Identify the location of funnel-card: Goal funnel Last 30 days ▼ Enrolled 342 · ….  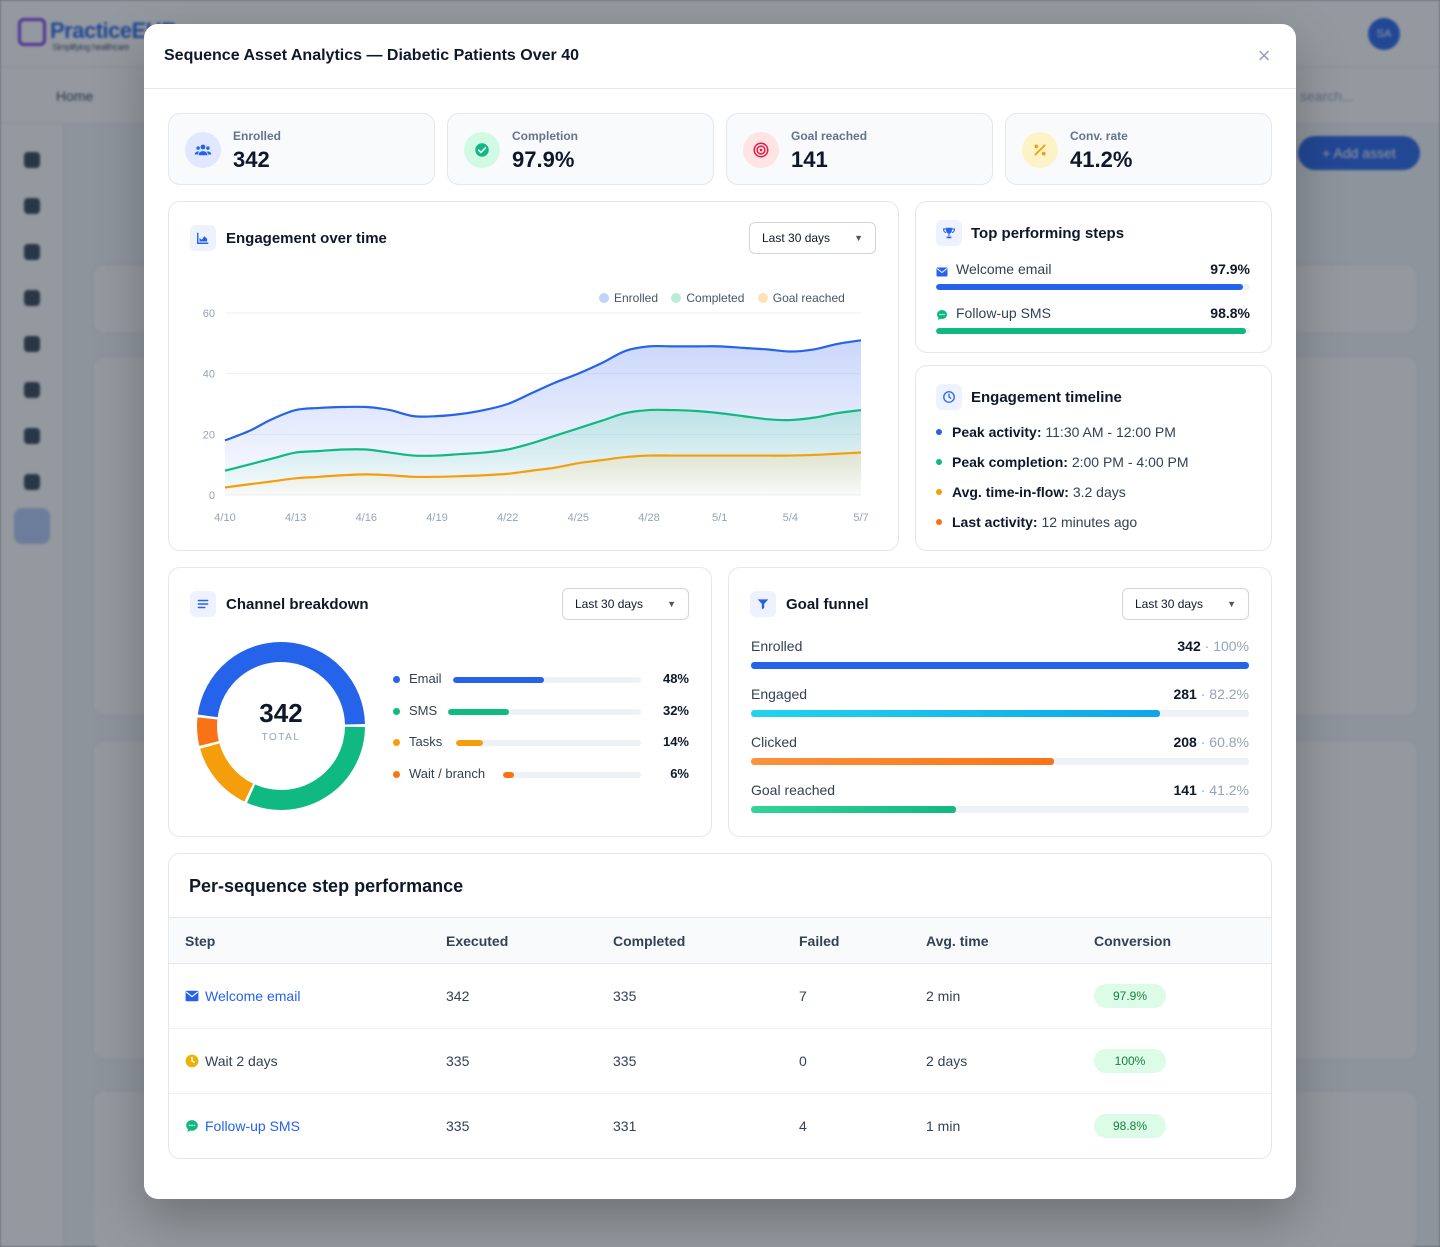
(1000, 702).